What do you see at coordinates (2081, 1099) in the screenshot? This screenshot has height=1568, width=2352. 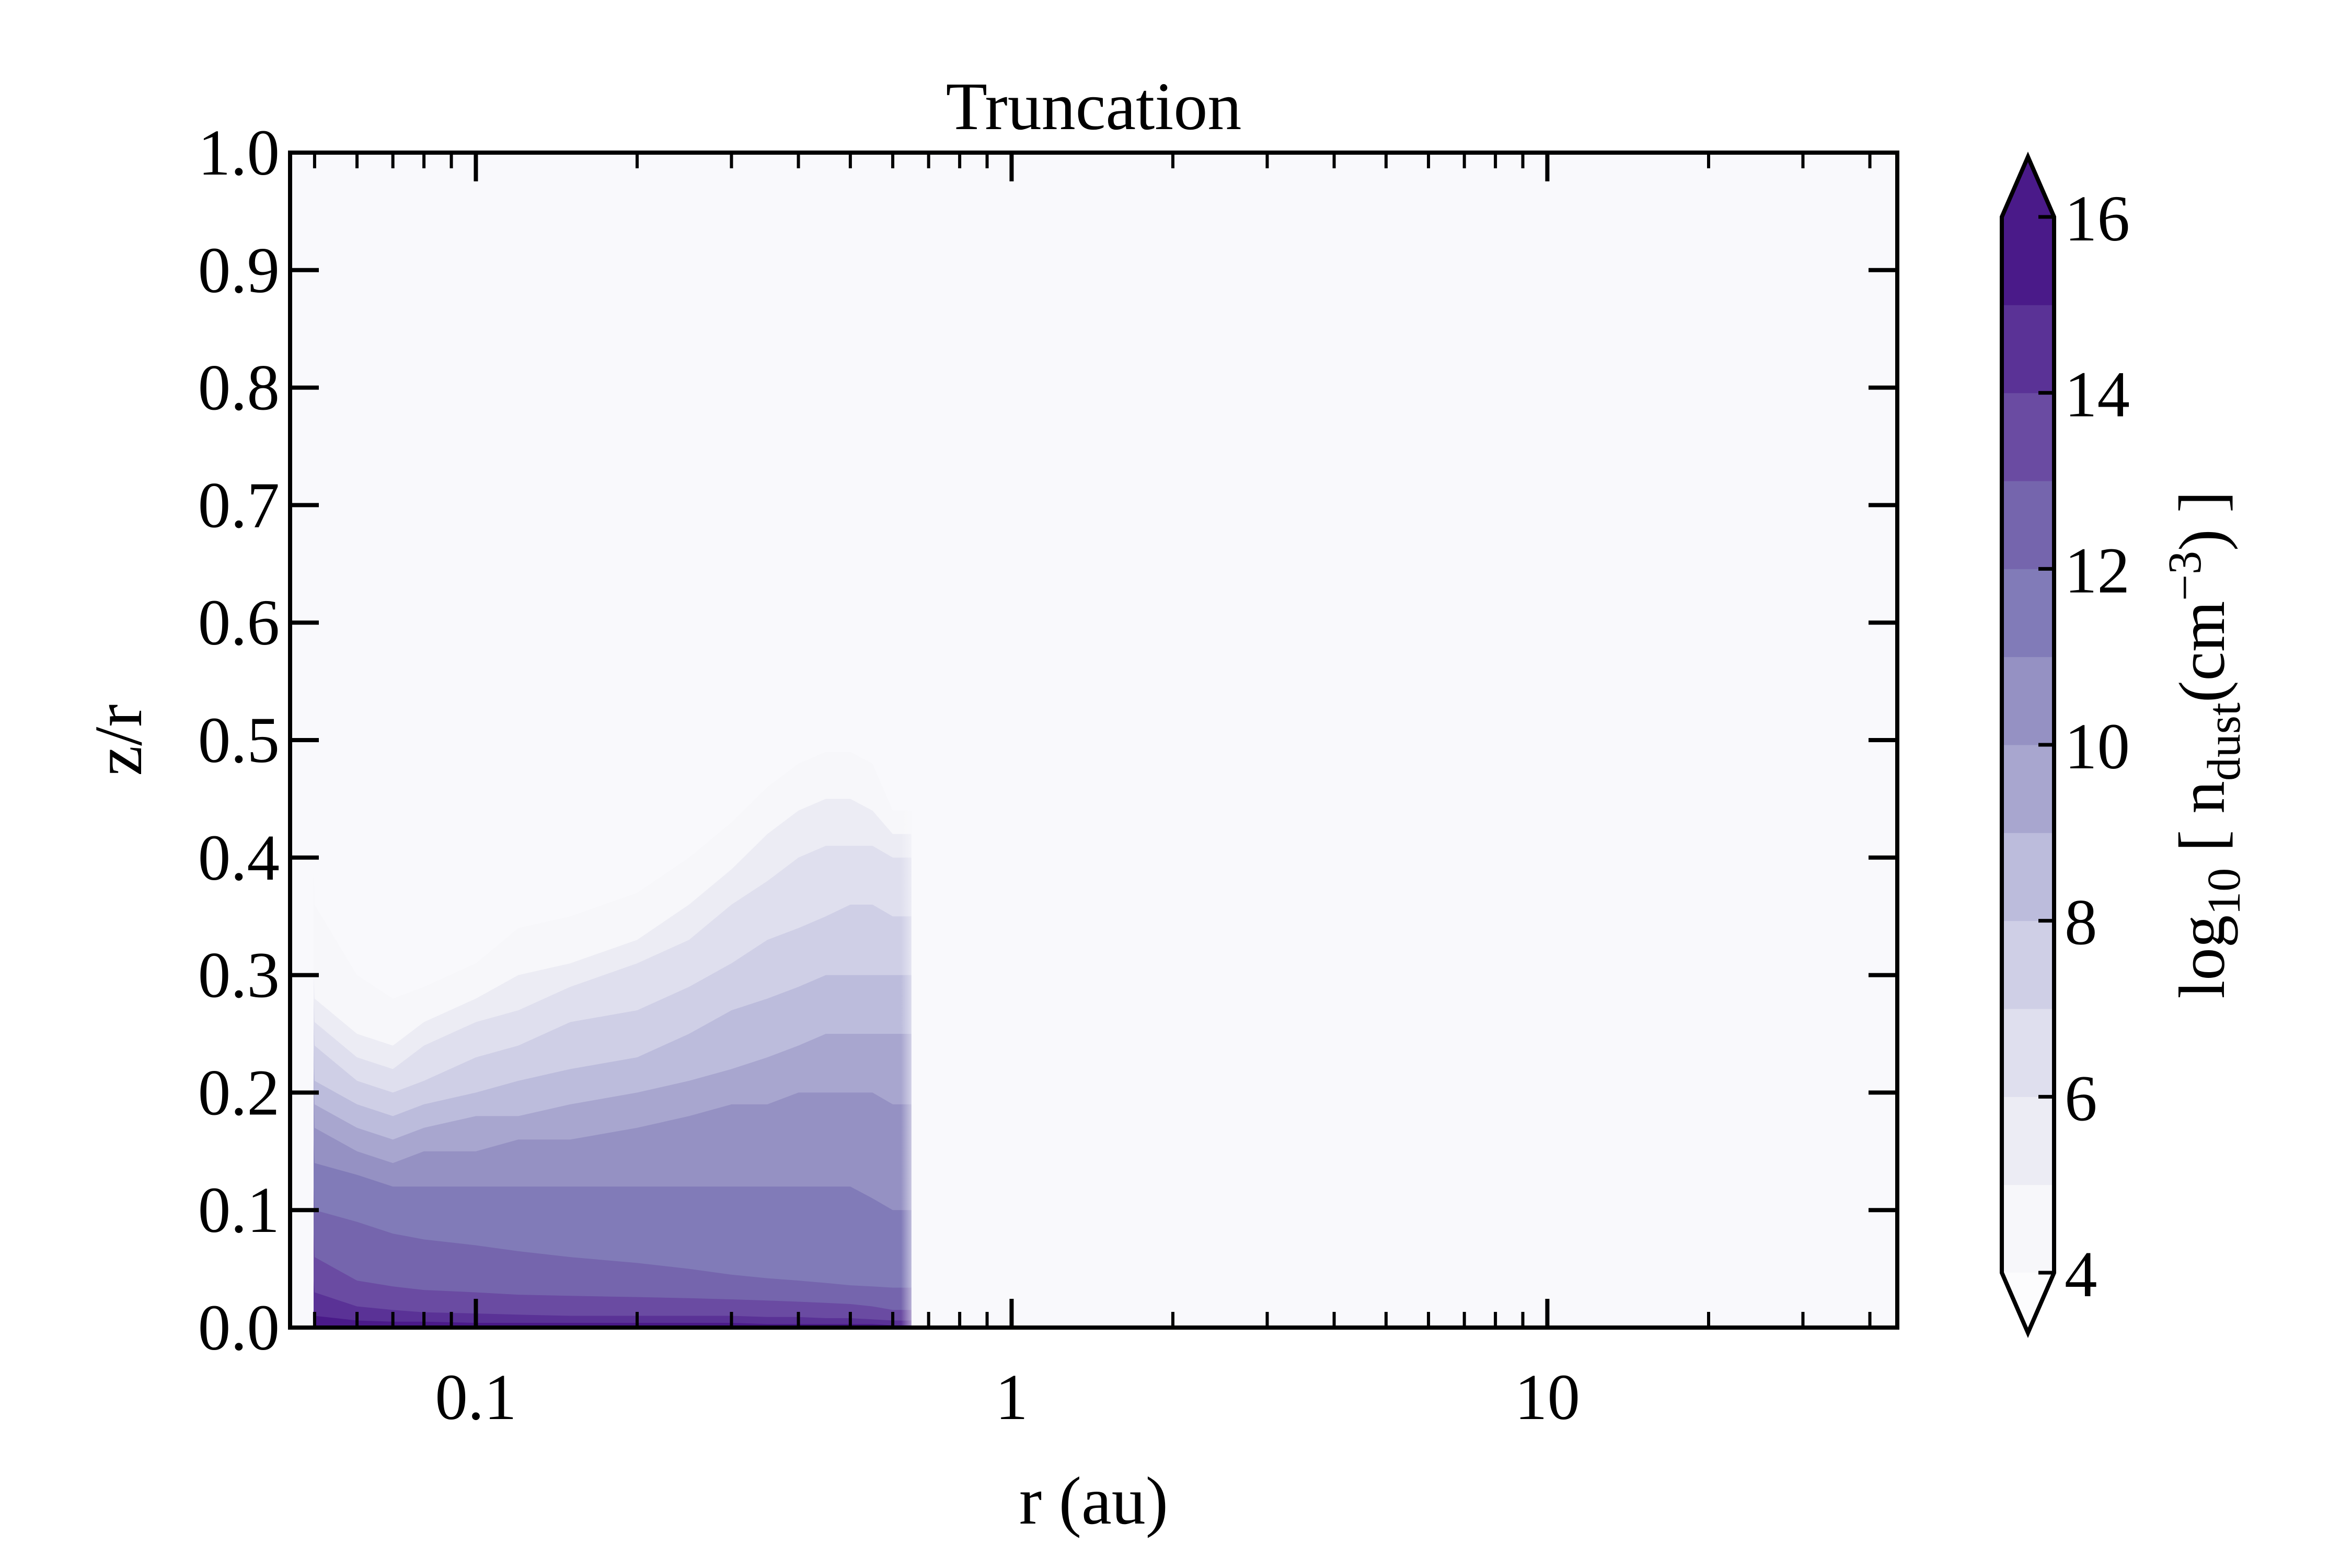 I see `colorbar-tick-label: 6` at bounding box center [2081, 1099].